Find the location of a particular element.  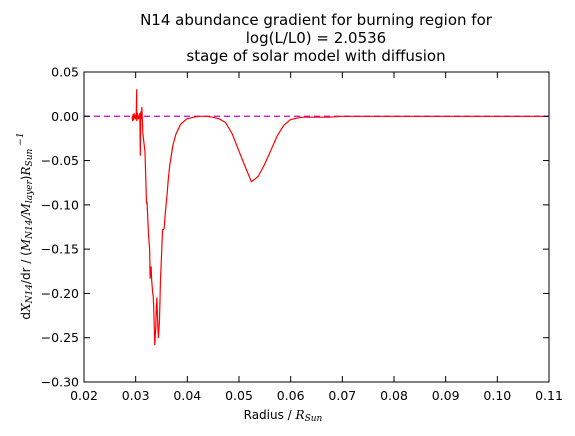

y-tick-label: −0.20 is located at coordinates (60, 293).